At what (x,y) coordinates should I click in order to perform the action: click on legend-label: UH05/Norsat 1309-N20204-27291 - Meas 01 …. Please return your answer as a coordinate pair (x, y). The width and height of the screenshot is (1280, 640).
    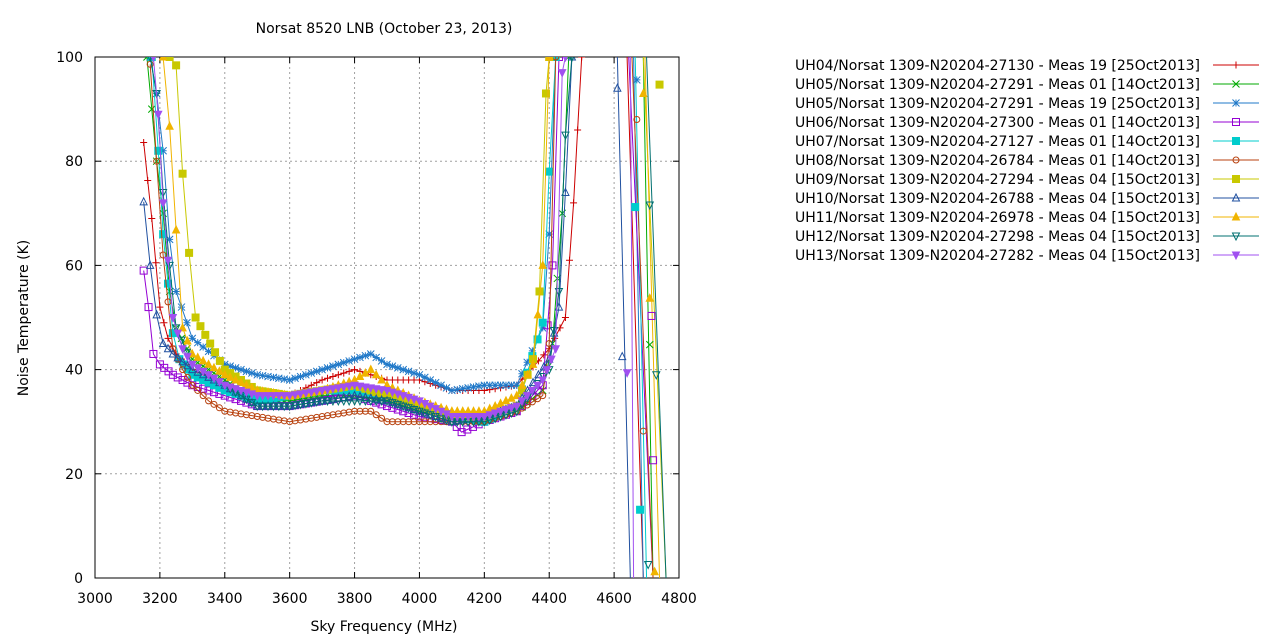
    Looking at the image, I should click on (997, 85).